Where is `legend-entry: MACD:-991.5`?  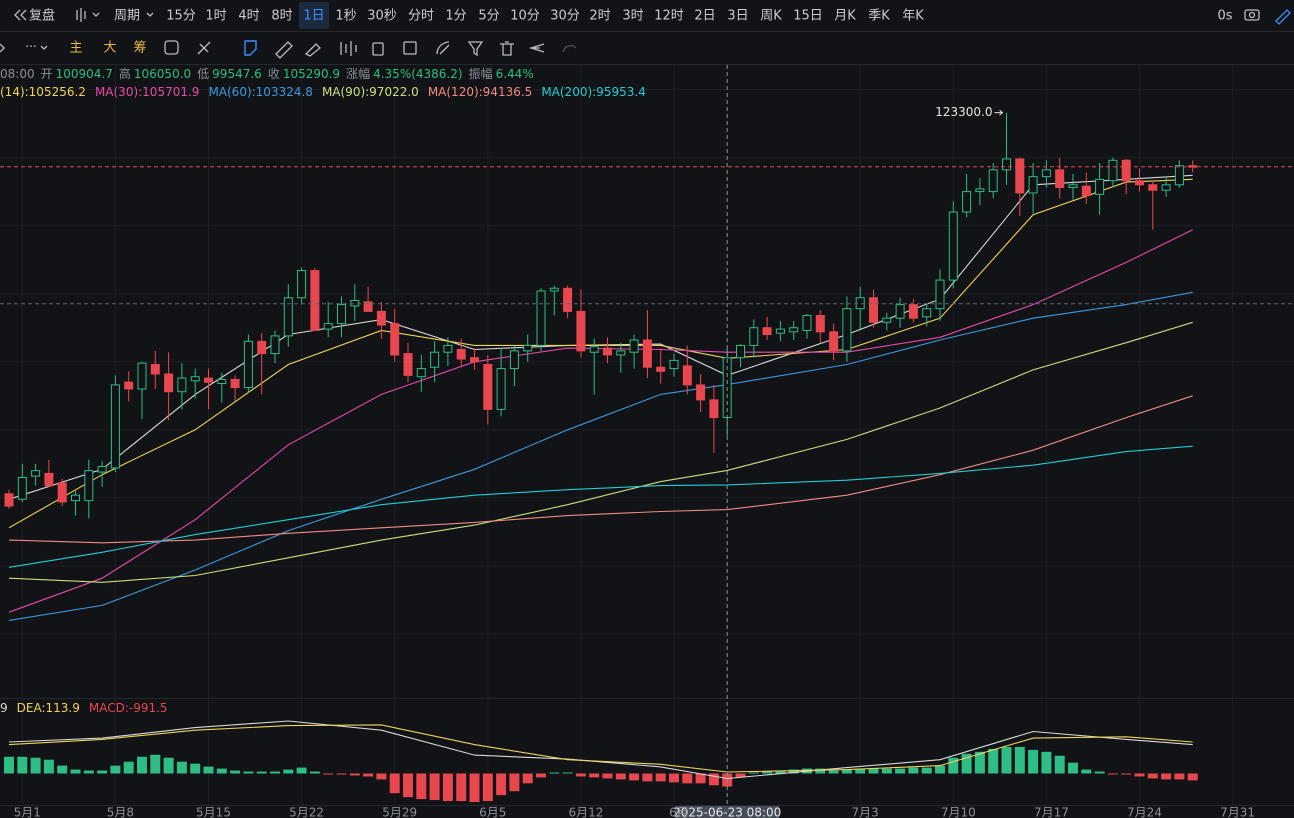 legend-entry: MACD:-991.5 is located at coordinates (128, 708).